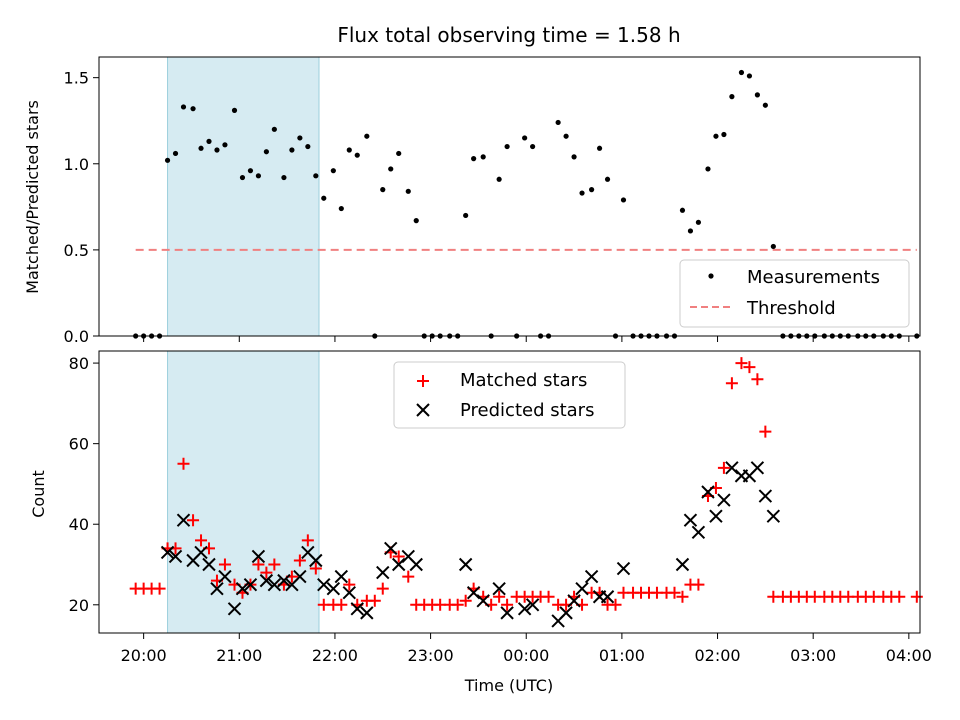  What do you see at coordinates (76, 78) in the screenshot?
I see `y-tick-label: 1.5` at bounding box center [76, 78].